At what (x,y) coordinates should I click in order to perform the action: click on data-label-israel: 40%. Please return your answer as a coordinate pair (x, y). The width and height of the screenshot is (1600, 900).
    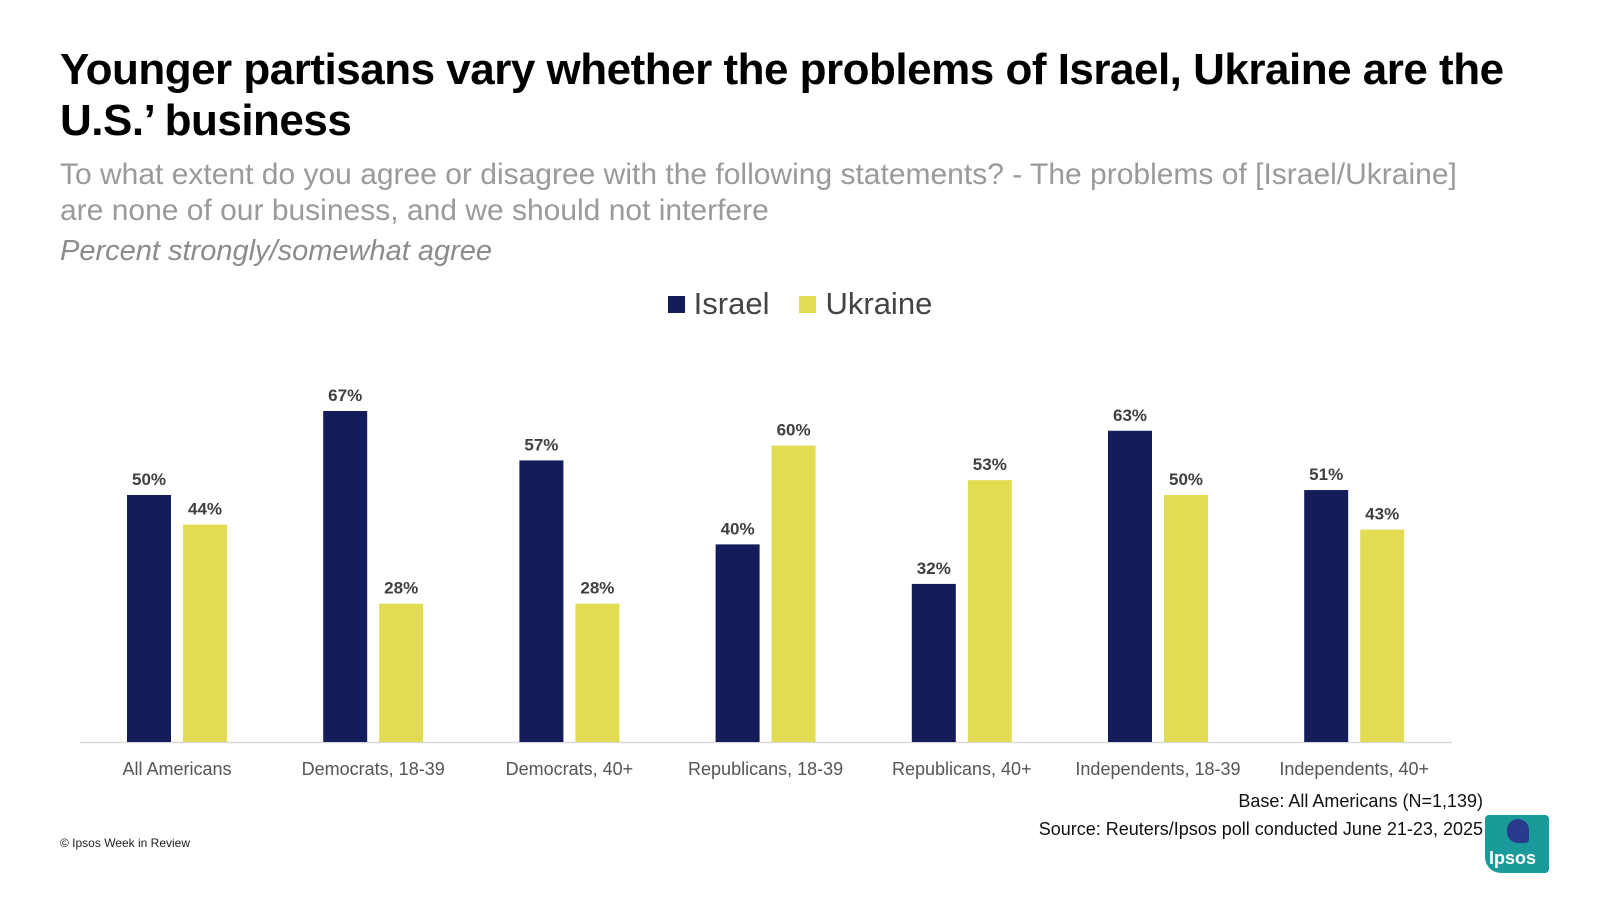
    Looking at the image, I should click on (738, 528).